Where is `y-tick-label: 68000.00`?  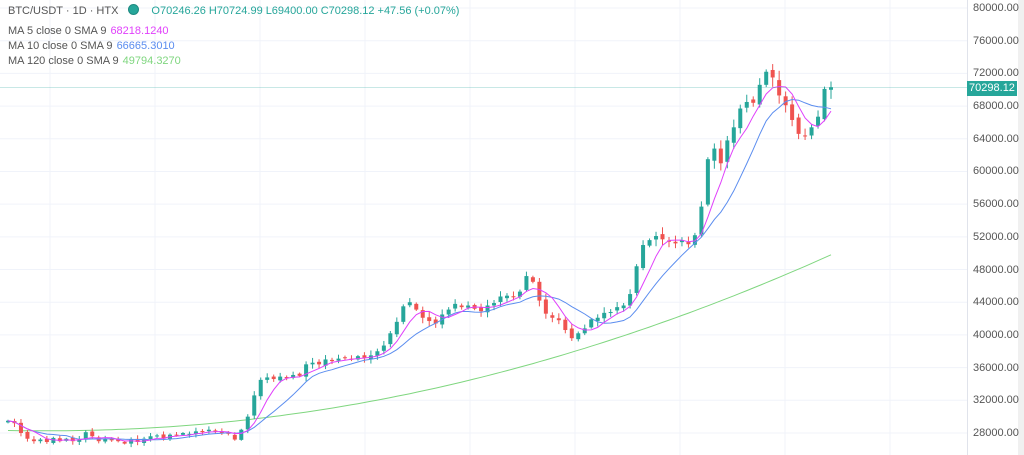 y-tick-label: 68000.00 is located at coordinates (996, 106).